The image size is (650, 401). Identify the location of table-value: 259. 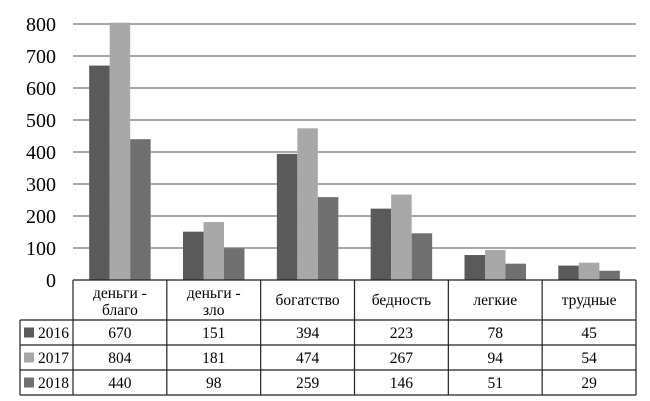
(308, 383).